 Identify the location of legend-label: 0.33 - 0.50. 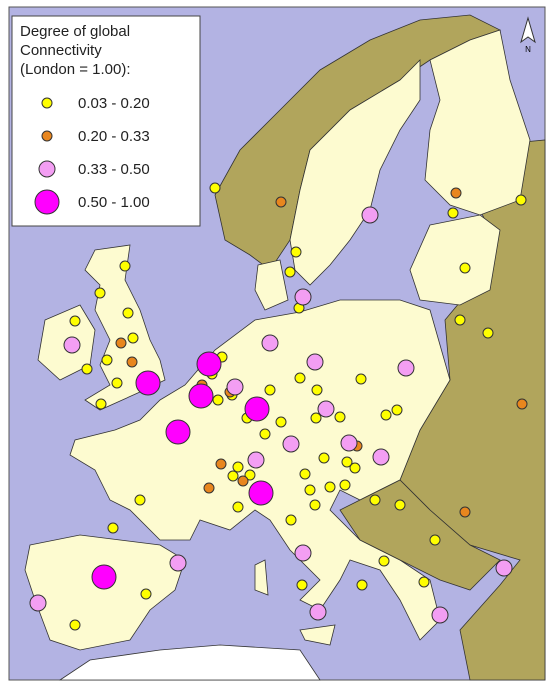
(114, 169).